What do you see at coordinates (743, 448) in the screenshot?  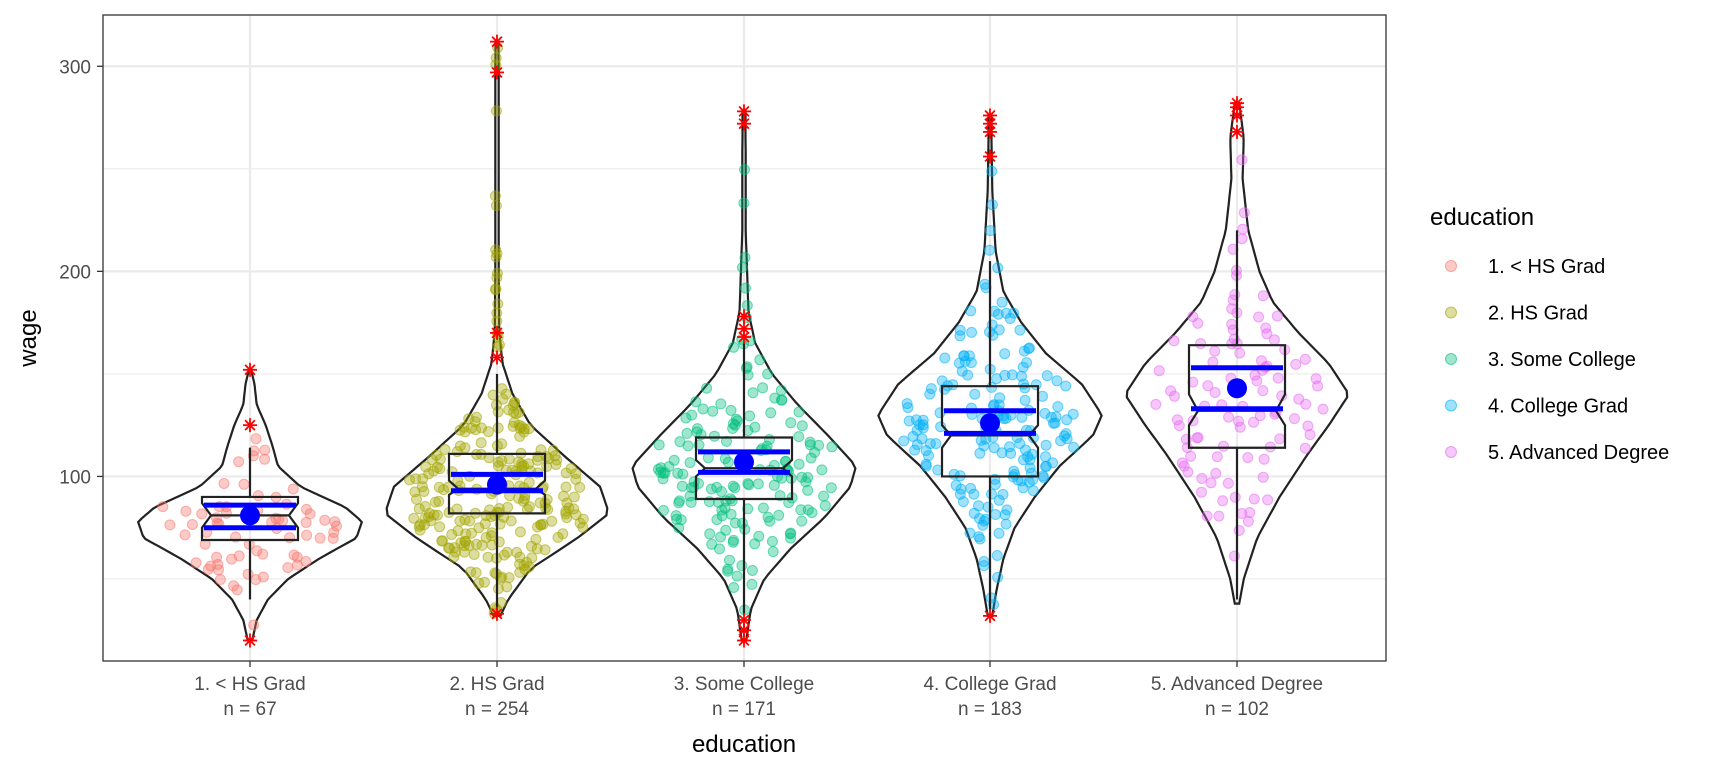 I see `mean-markers` at bounding box center [743, 448].